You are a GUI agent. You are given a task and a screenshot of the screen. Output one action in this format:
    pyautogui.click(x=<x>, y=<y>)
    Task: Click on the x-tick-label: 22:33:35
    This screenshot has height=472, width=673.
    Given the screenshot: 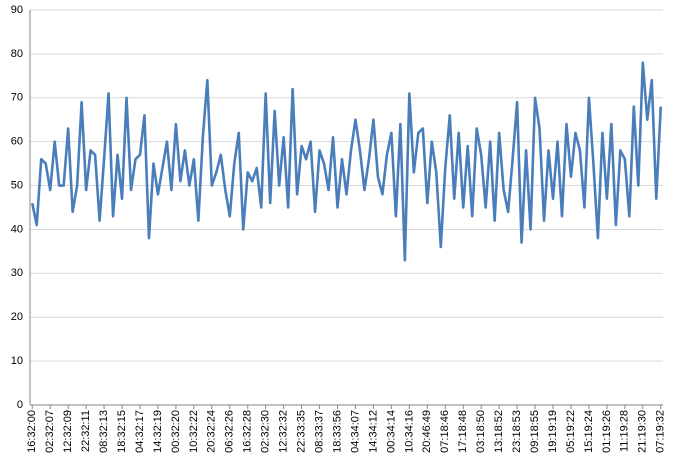 What is the action you would take?
    pyautogui.click(x=302, y=431)
    